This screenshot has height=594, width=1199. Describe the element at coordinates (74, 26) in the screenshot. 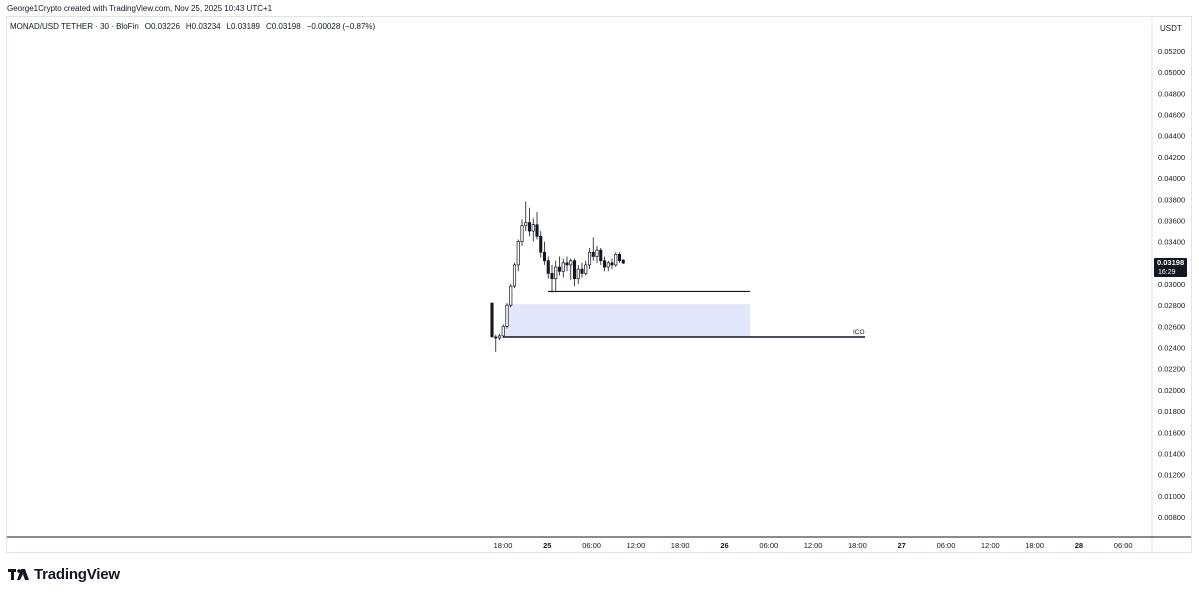

I see `symbol-title: MONAD/USD TETHER · 30 · BloFin` at that location.